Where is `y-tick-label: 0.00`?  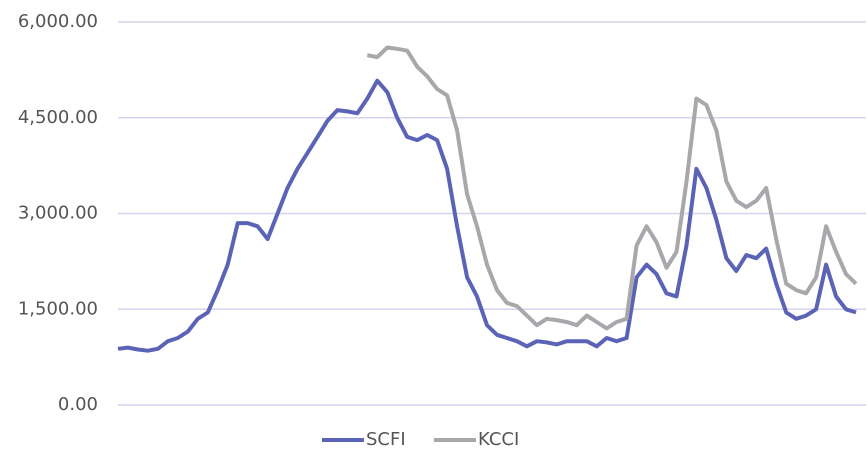 y-tick-label: 0.00 is located at coordinates (78, 404).